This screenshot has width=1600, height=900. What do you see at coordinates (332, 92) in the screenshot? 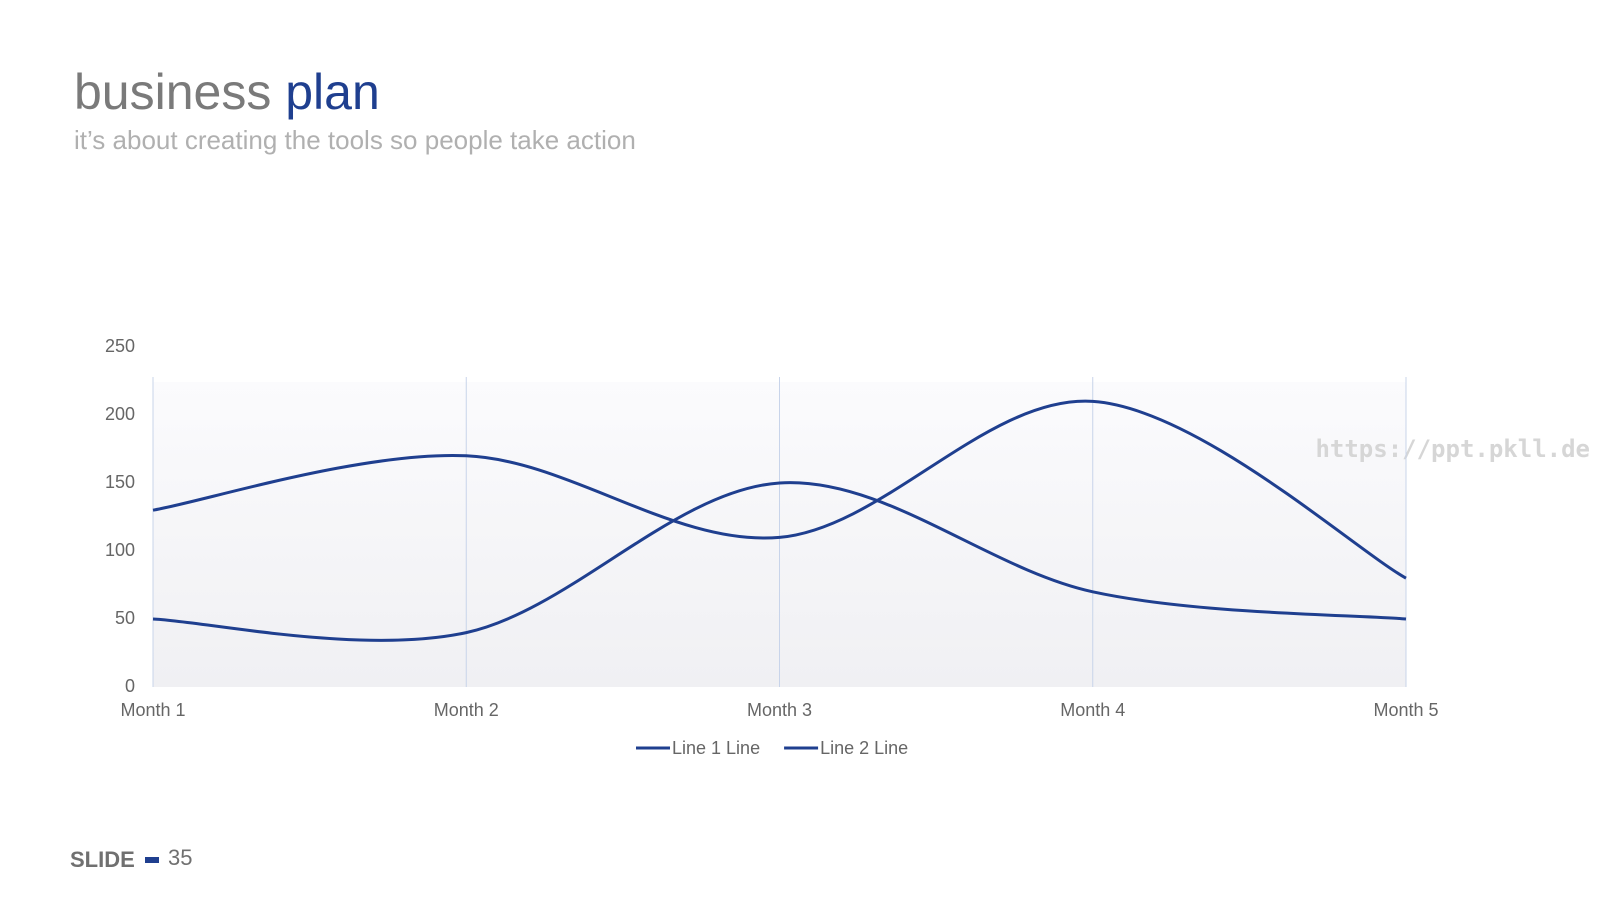
I see `title-part: plan` at bounding box center [332, 92].